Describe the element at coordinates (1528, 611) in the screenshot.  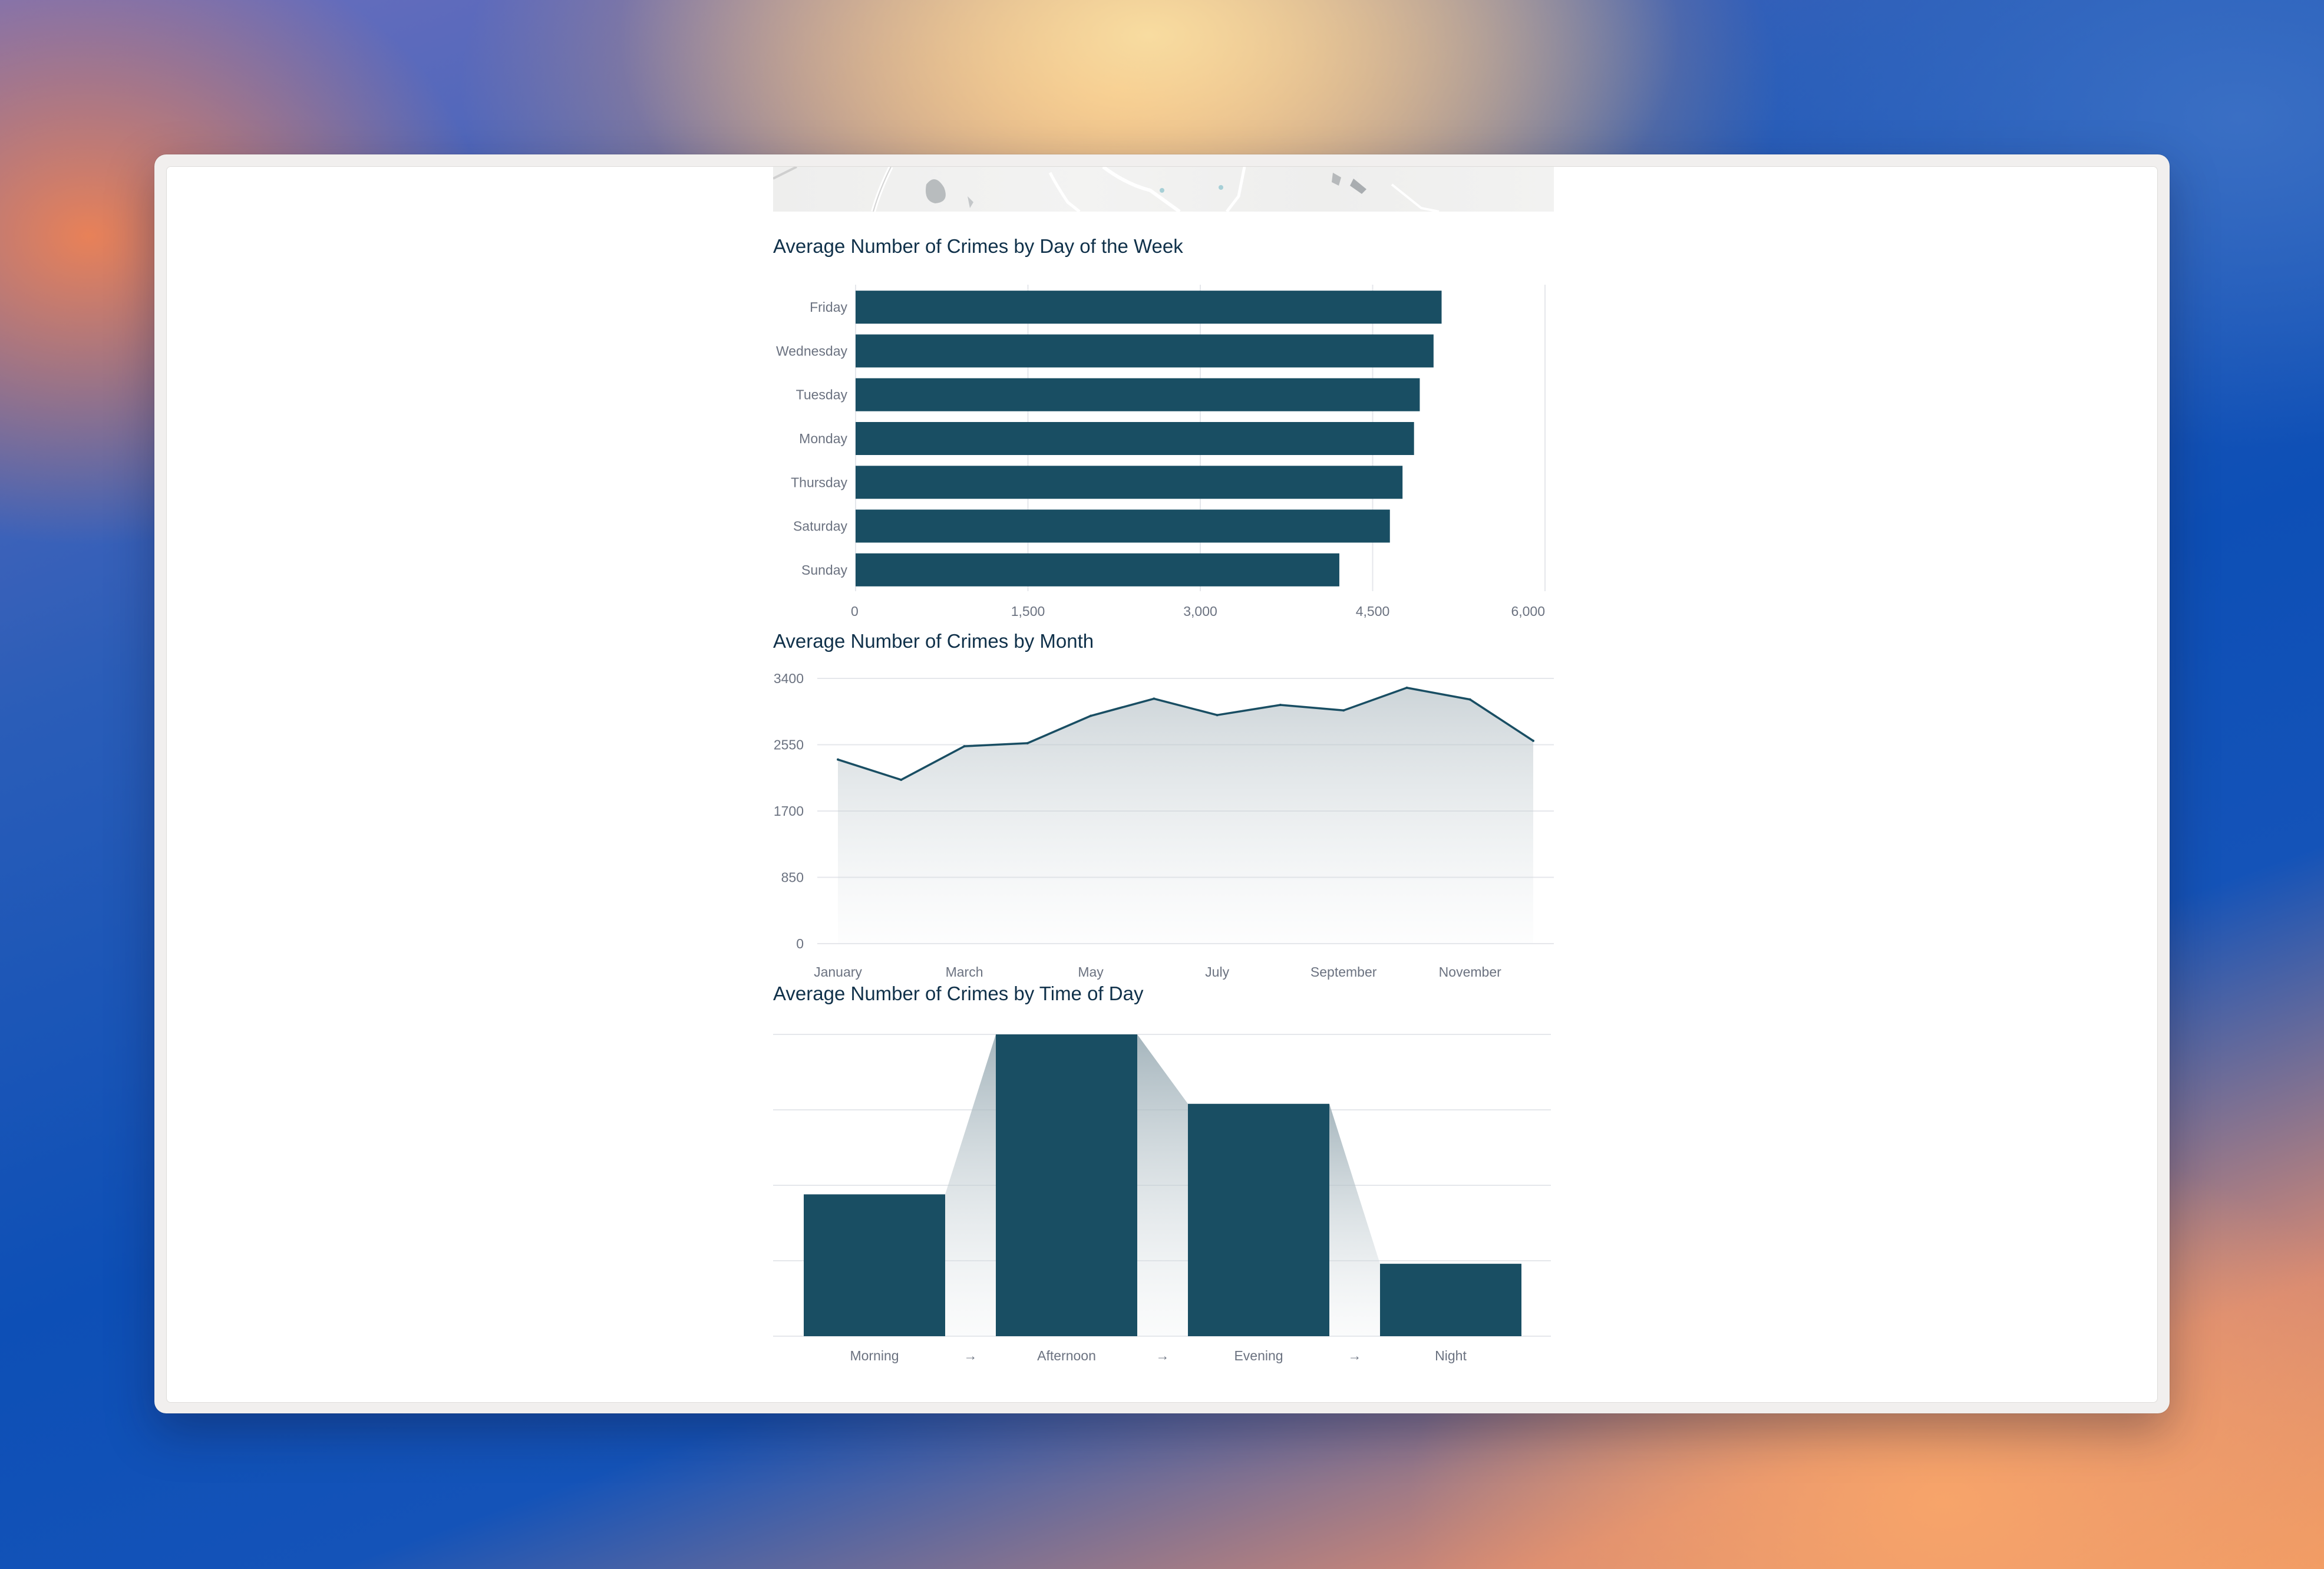
I see `x-tick-label: 6,000` at that location.